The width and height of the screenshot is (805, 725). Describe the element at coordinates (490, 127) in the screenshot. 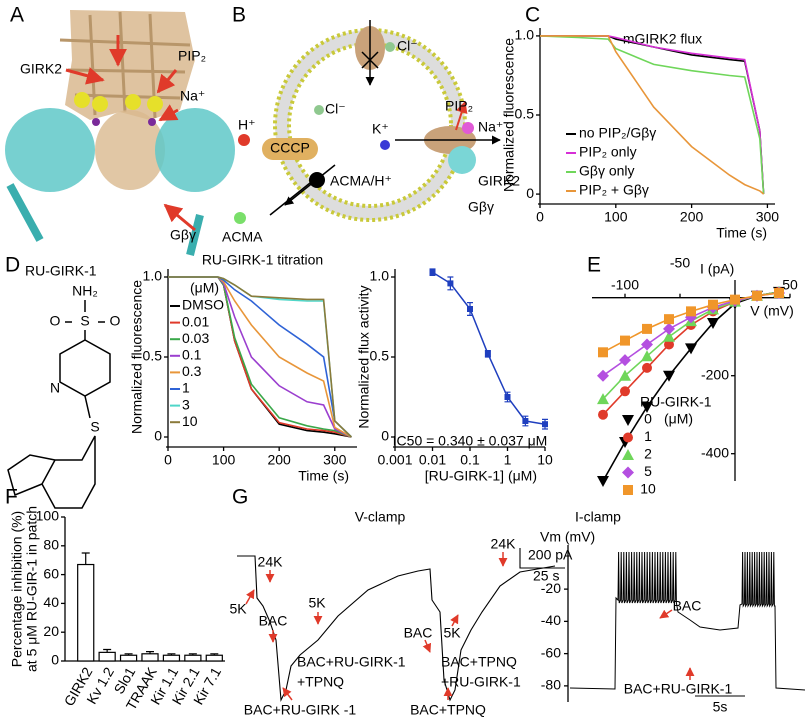

I see `diagram-label: Na⁺` at that location.